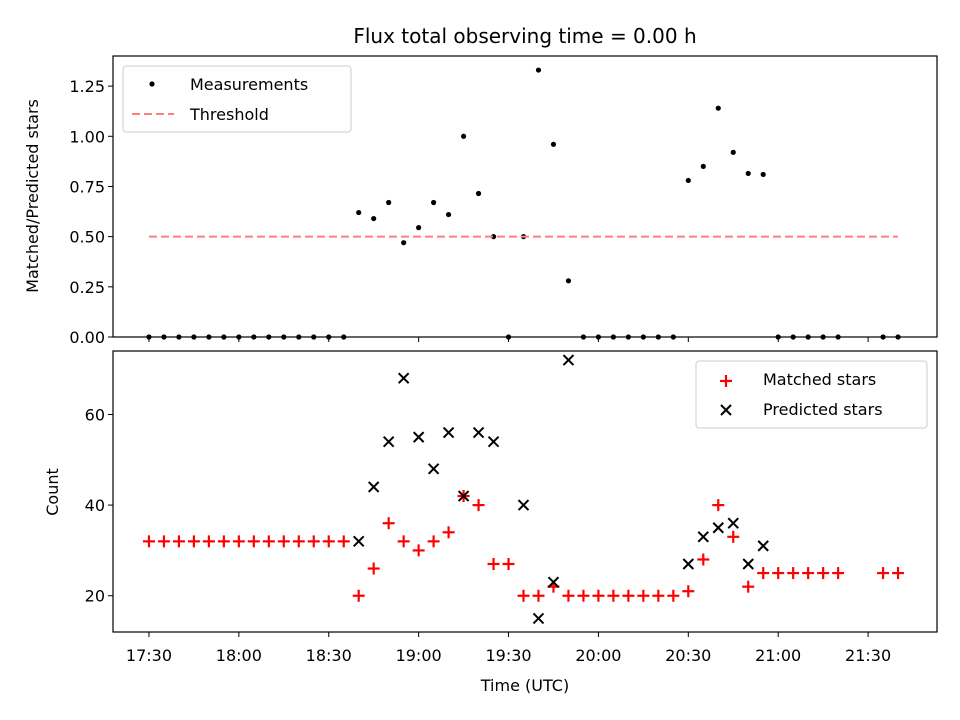 Image resolution: width=960 pixels, height=720 pixels. I want to click on legend-matched-marker, so click(726, 381).